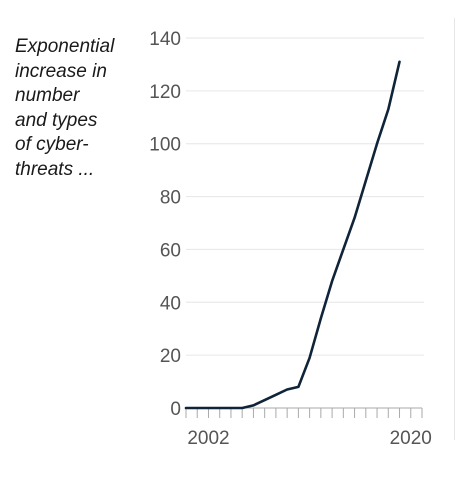  What do you see at coordinates (175, 409) in the screenshot?
I see `y-tick-label: 0` at bounding box center [175, 409].